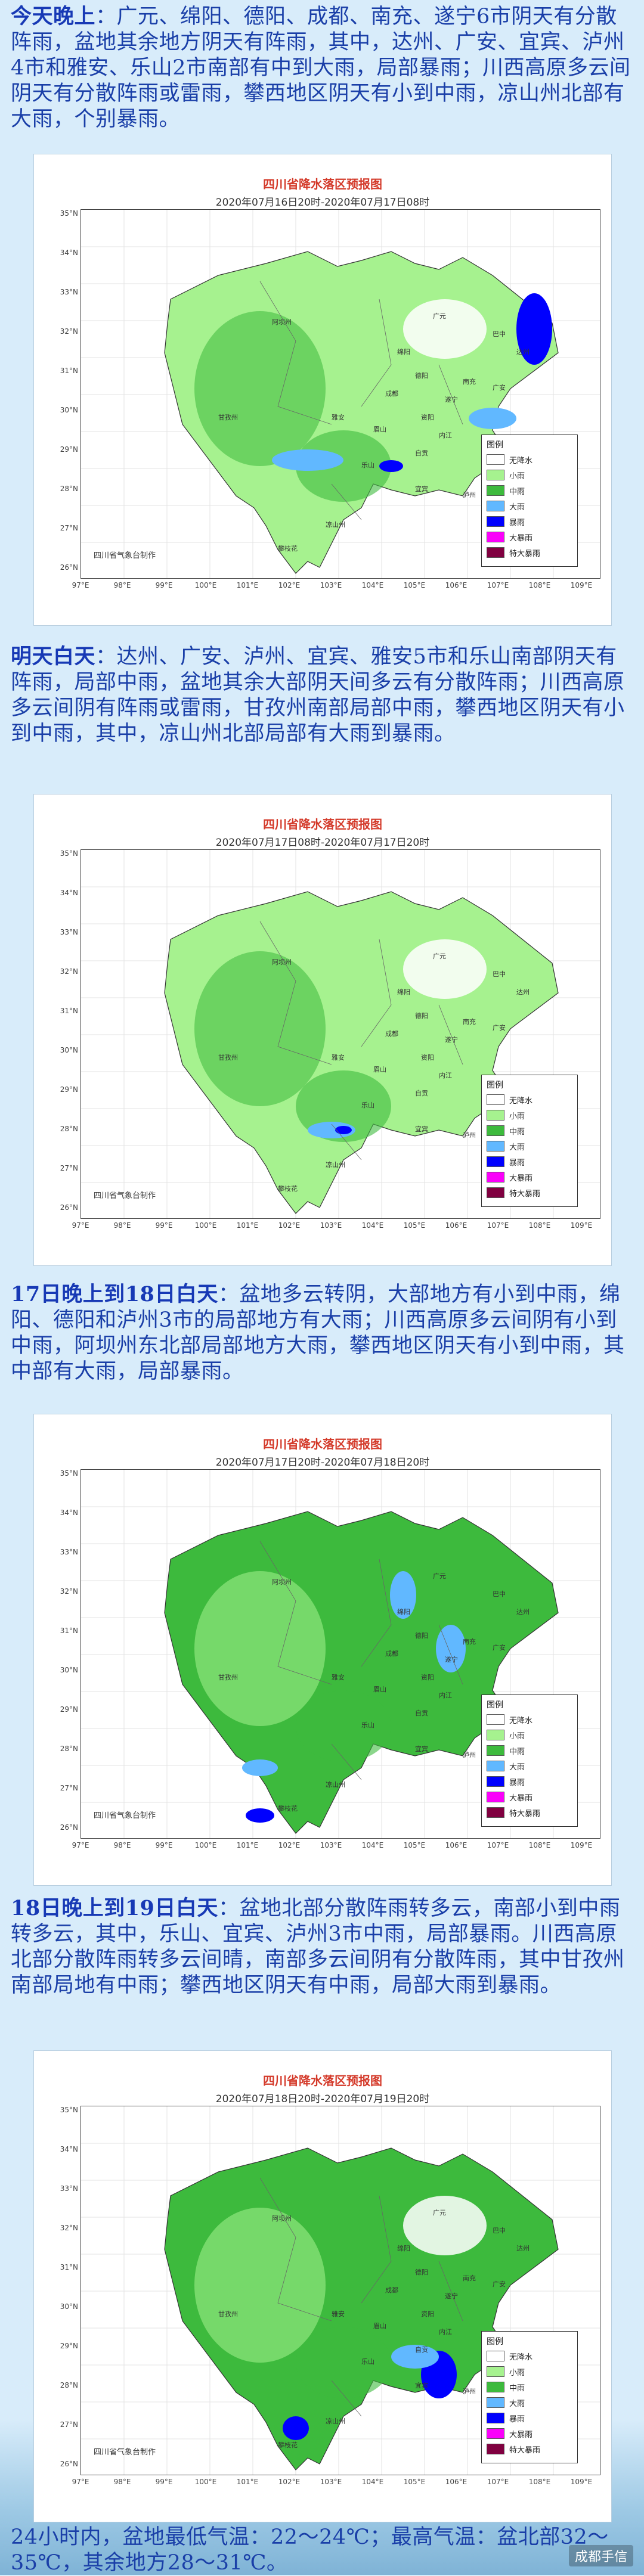 The height and width of the screenshot is (2576, 644). I want to click on city-label: 广安, so click(500, 1028).